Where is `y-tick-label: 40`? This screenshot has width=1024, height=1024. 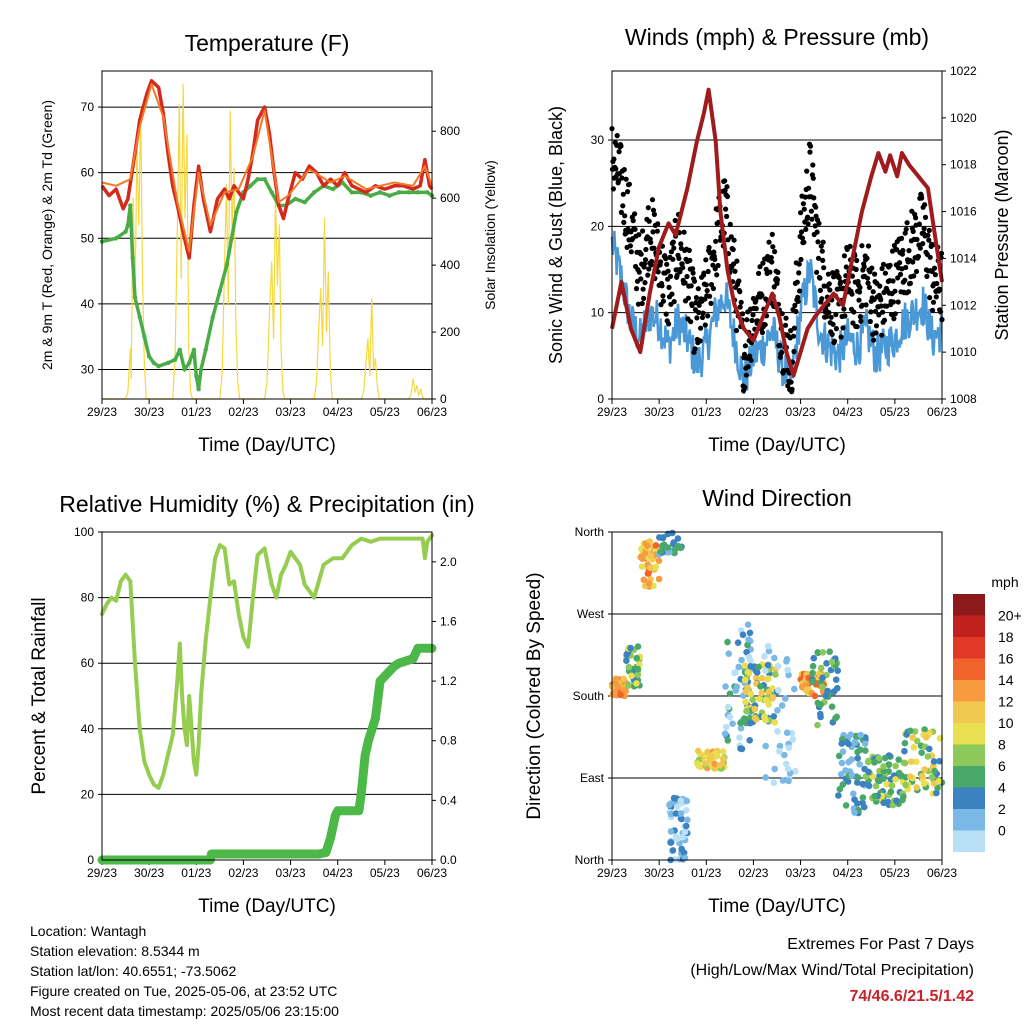
y-tick-label: 40 is located at coordinates (88, 304).